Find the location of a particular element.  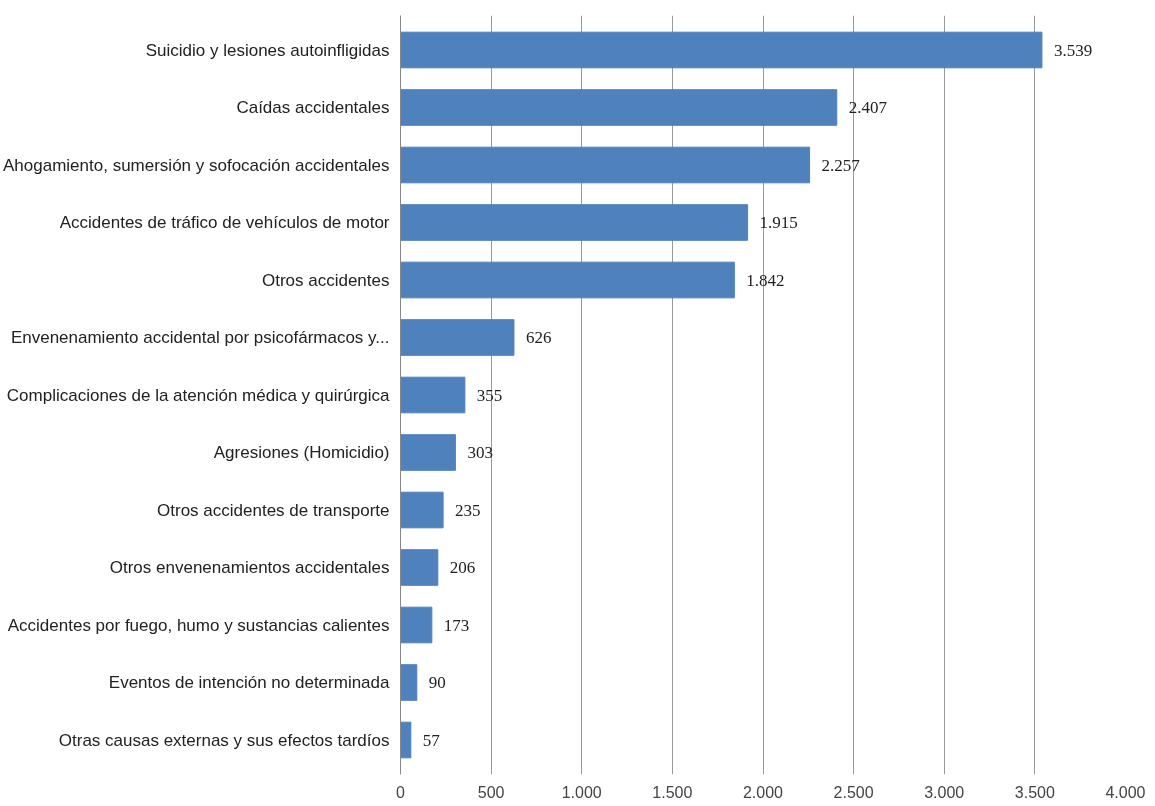

data-label: 2.407 is located at coordinates (868, 107).